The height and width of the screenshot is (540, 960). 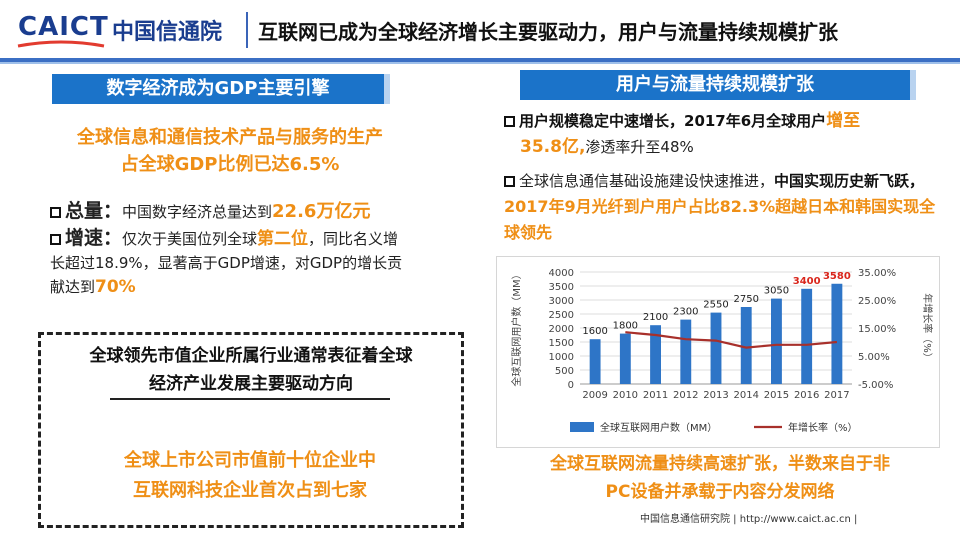 I want to click on x-tick-label: 2015, so click(x=776, y=395).